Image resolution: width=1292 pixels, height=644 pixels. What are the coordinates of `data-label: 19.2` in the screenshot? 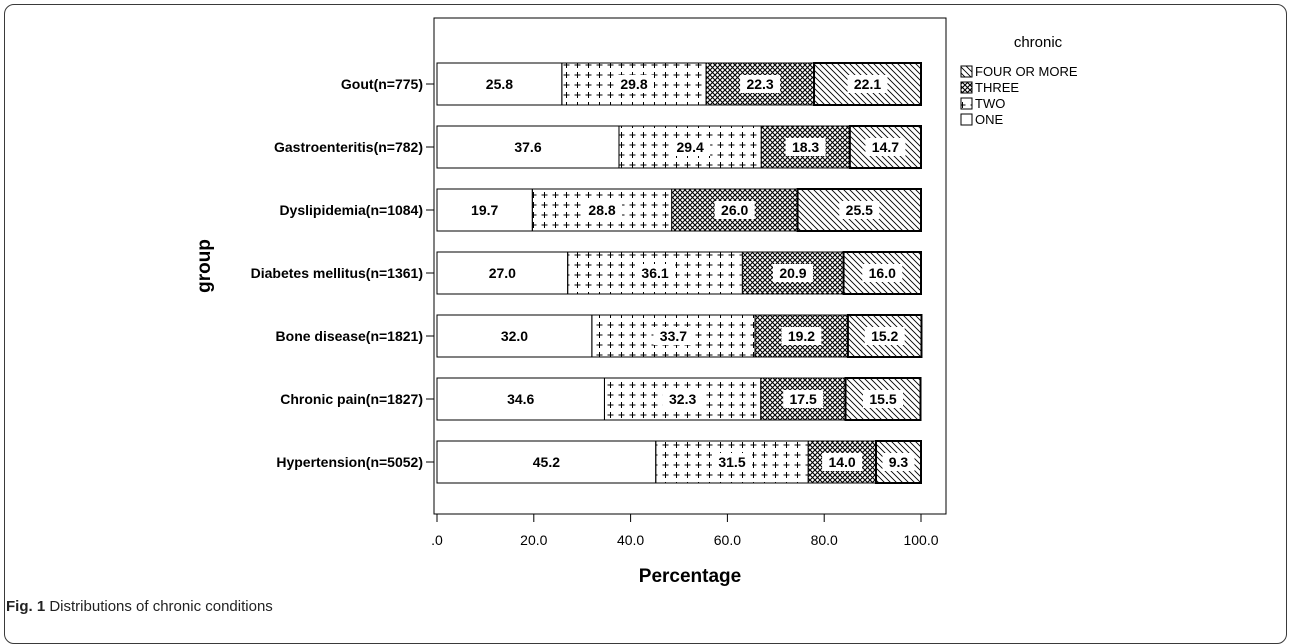 It's located at (801, 336).